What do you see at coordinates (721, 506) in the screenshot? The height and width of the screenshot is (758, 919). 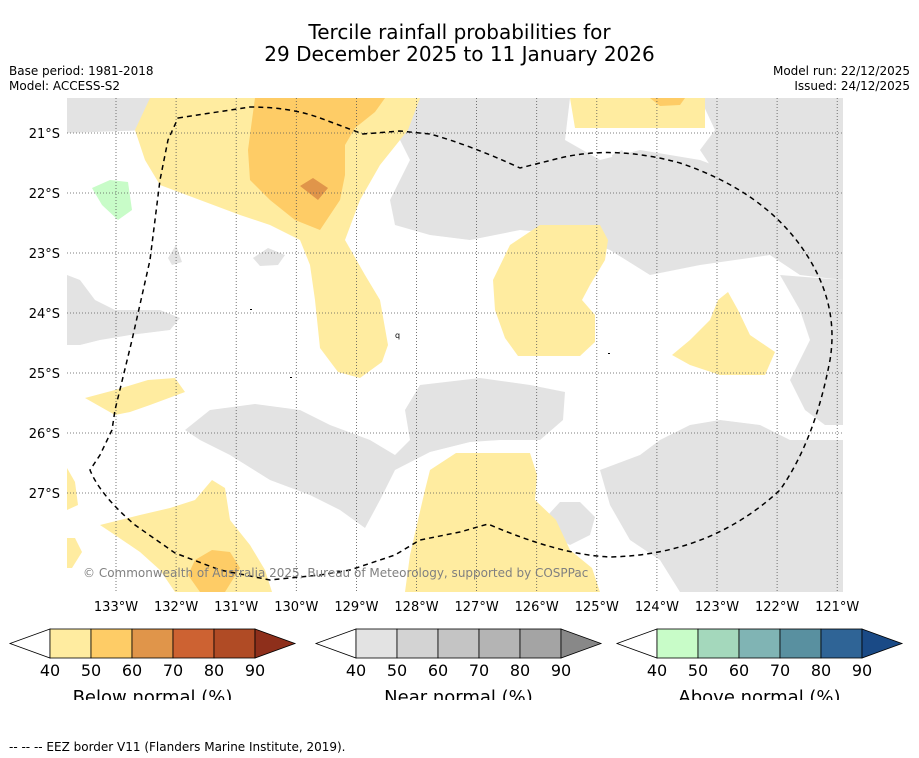 I see `grey-region-southeast` at bounding box center [721, 506].